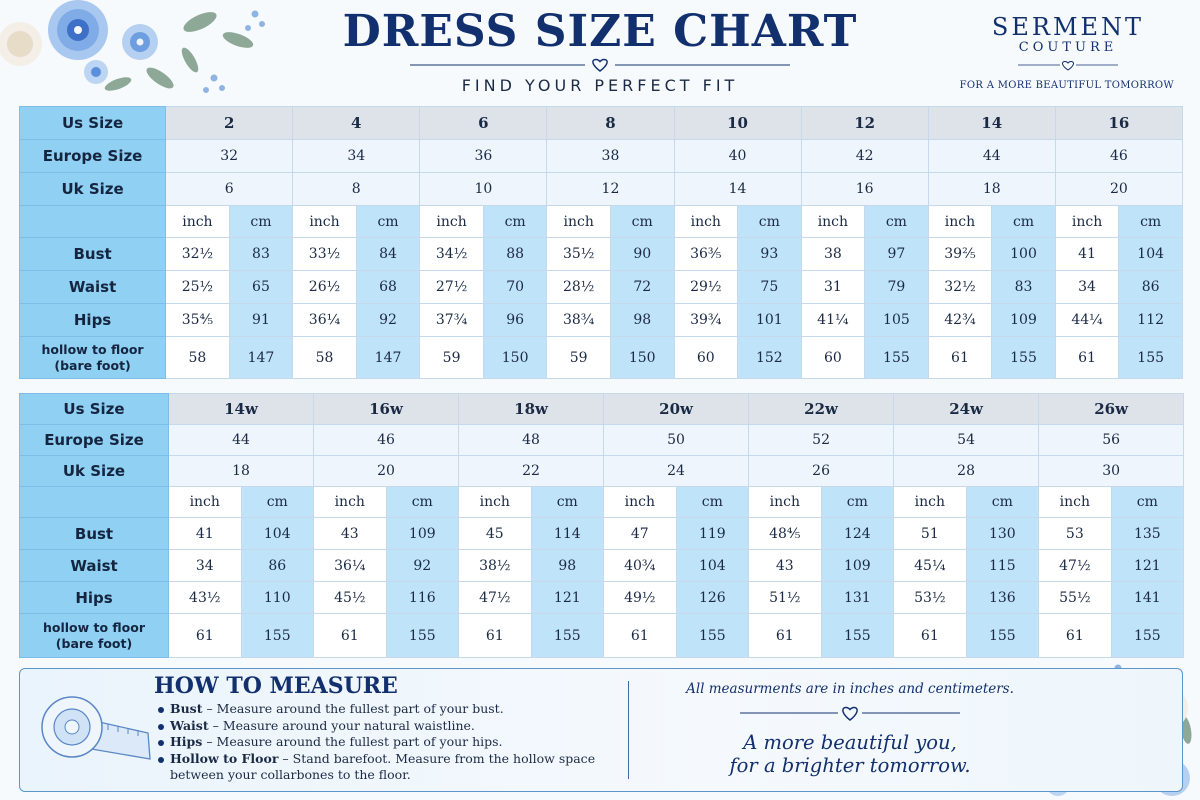 Image resolution: width=1200 pixels, height=800 pixels. What do you see at coordinates (833, 254) in the screenshot?
I see `bust-inch-cell: 38` at bounding box center [833, 254].